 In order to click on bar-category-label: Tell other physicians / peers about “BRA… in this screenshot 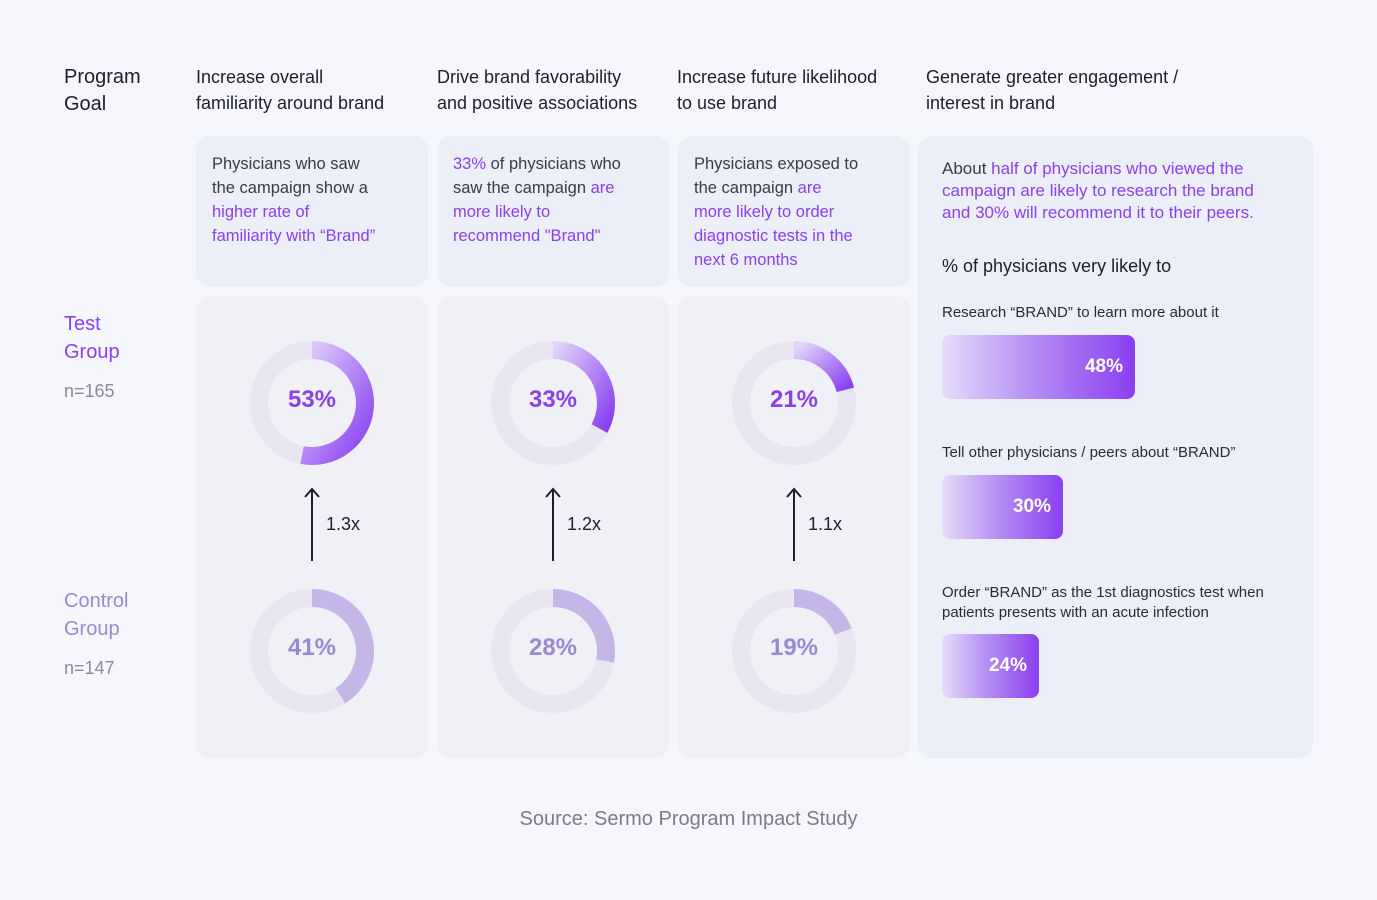, I will do `click(1089, 452)`.